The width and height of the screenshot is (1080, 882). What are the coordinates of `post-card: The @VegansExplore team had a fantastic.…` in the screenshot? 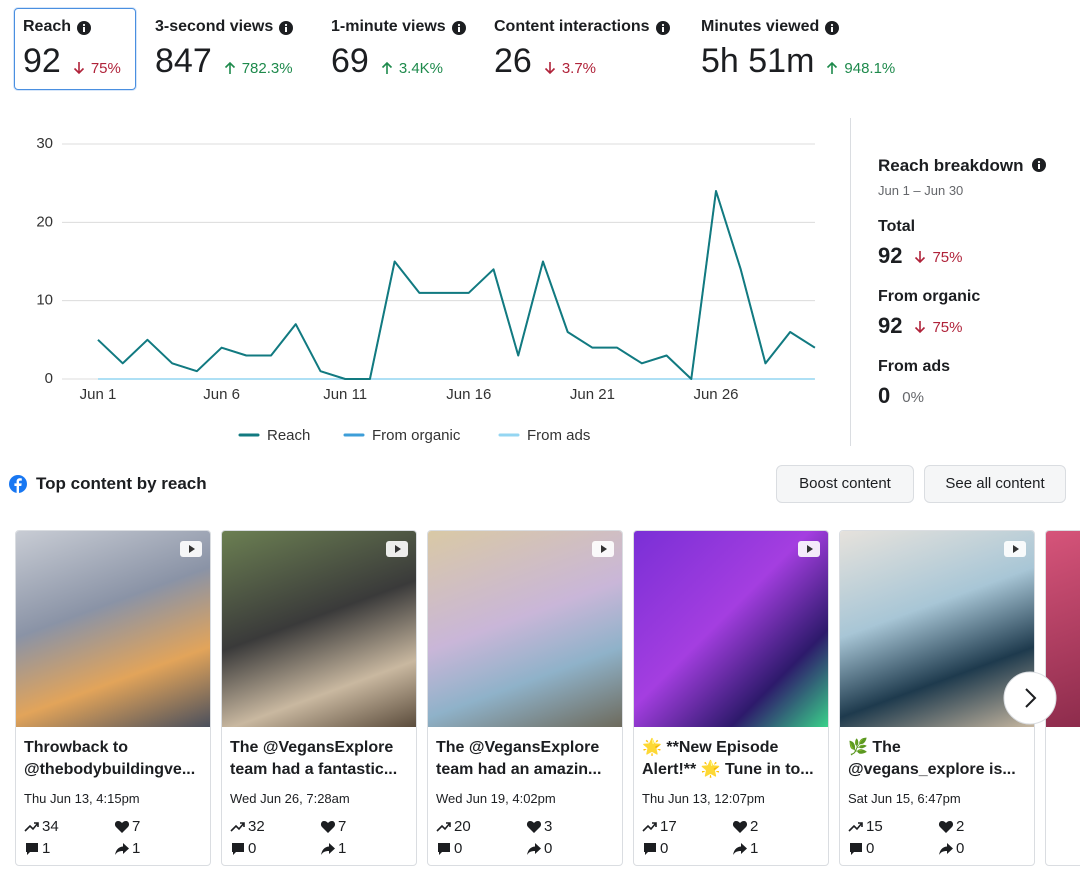 It's located at (319, 698).